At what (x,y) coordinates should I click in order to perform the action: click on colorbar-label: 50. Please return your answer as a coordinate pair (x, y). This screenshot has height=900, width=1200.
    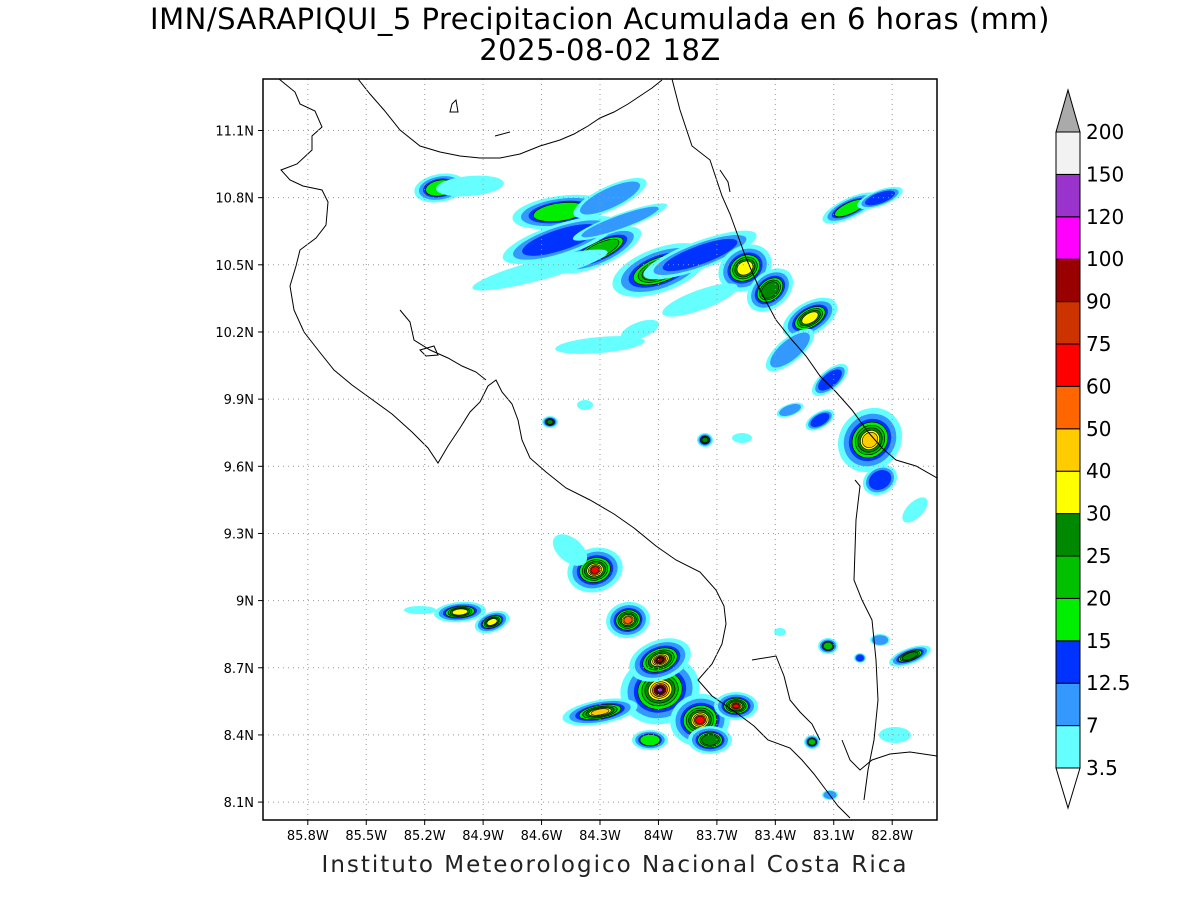
    Looking at the image, I should click on (1098, 429).